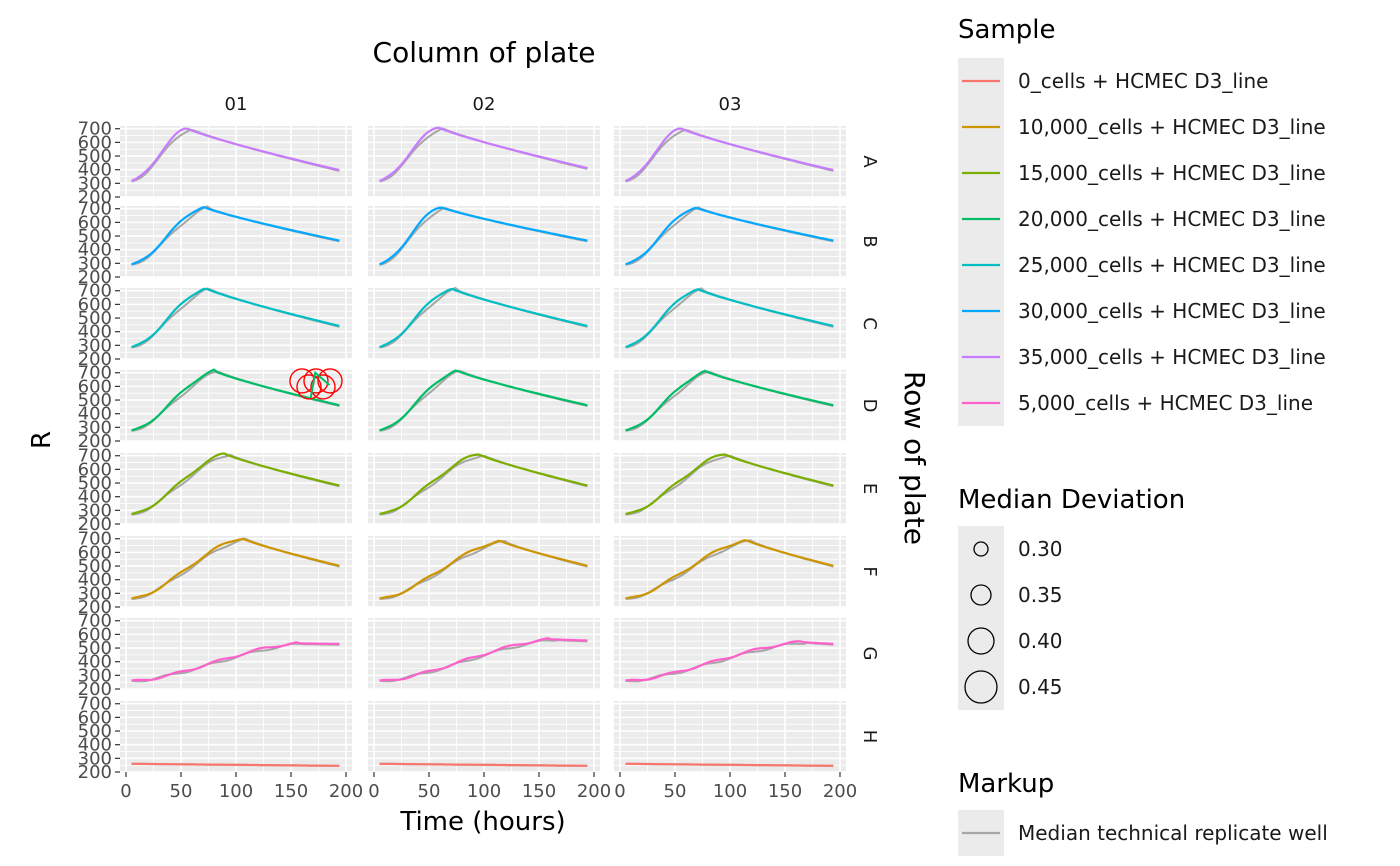  What do you see at coordinates (747, 323) in the screenshot?
I see `panel-C-03: C` at bounding box center [747, 323].